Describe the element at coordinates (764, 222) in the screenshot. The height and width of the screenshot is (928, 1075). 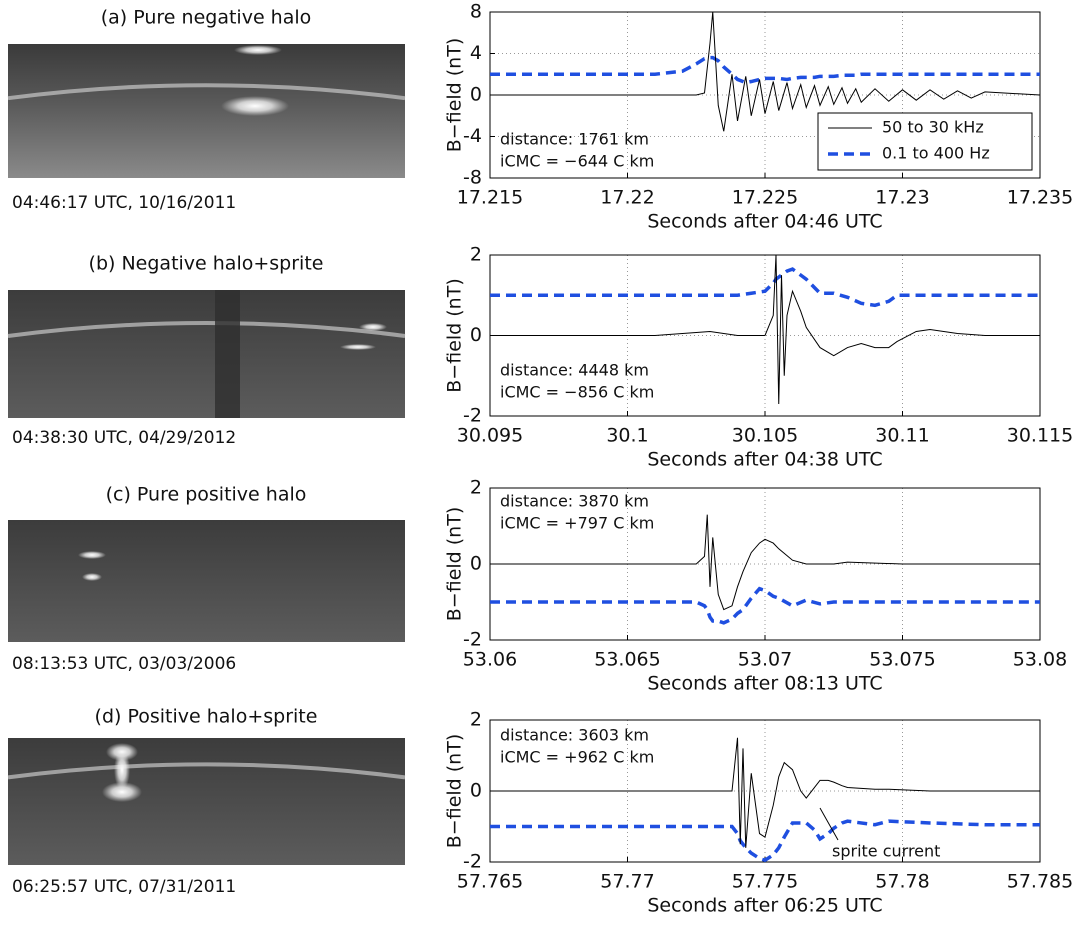
I see `x-axis-label: Seconds after 04:46 UTC` at that location.